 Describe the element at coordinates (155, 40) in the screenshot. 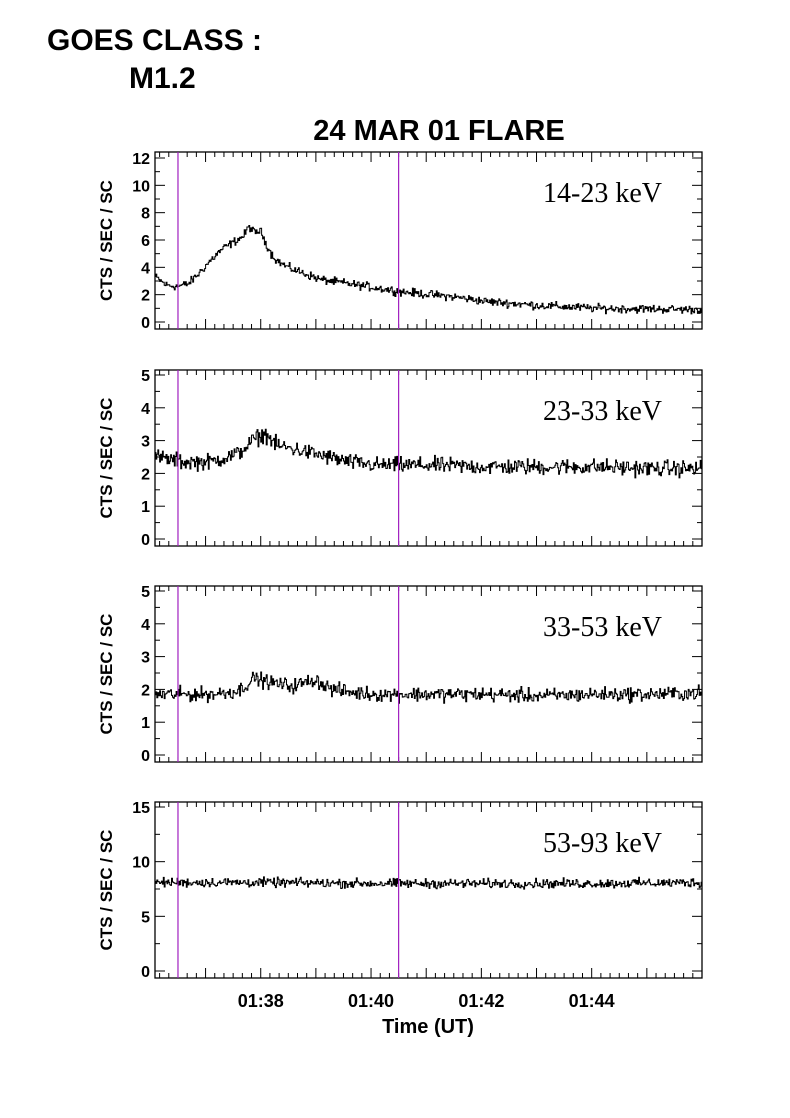

I see `goes-class-label: GOES CLASS :` at that location.